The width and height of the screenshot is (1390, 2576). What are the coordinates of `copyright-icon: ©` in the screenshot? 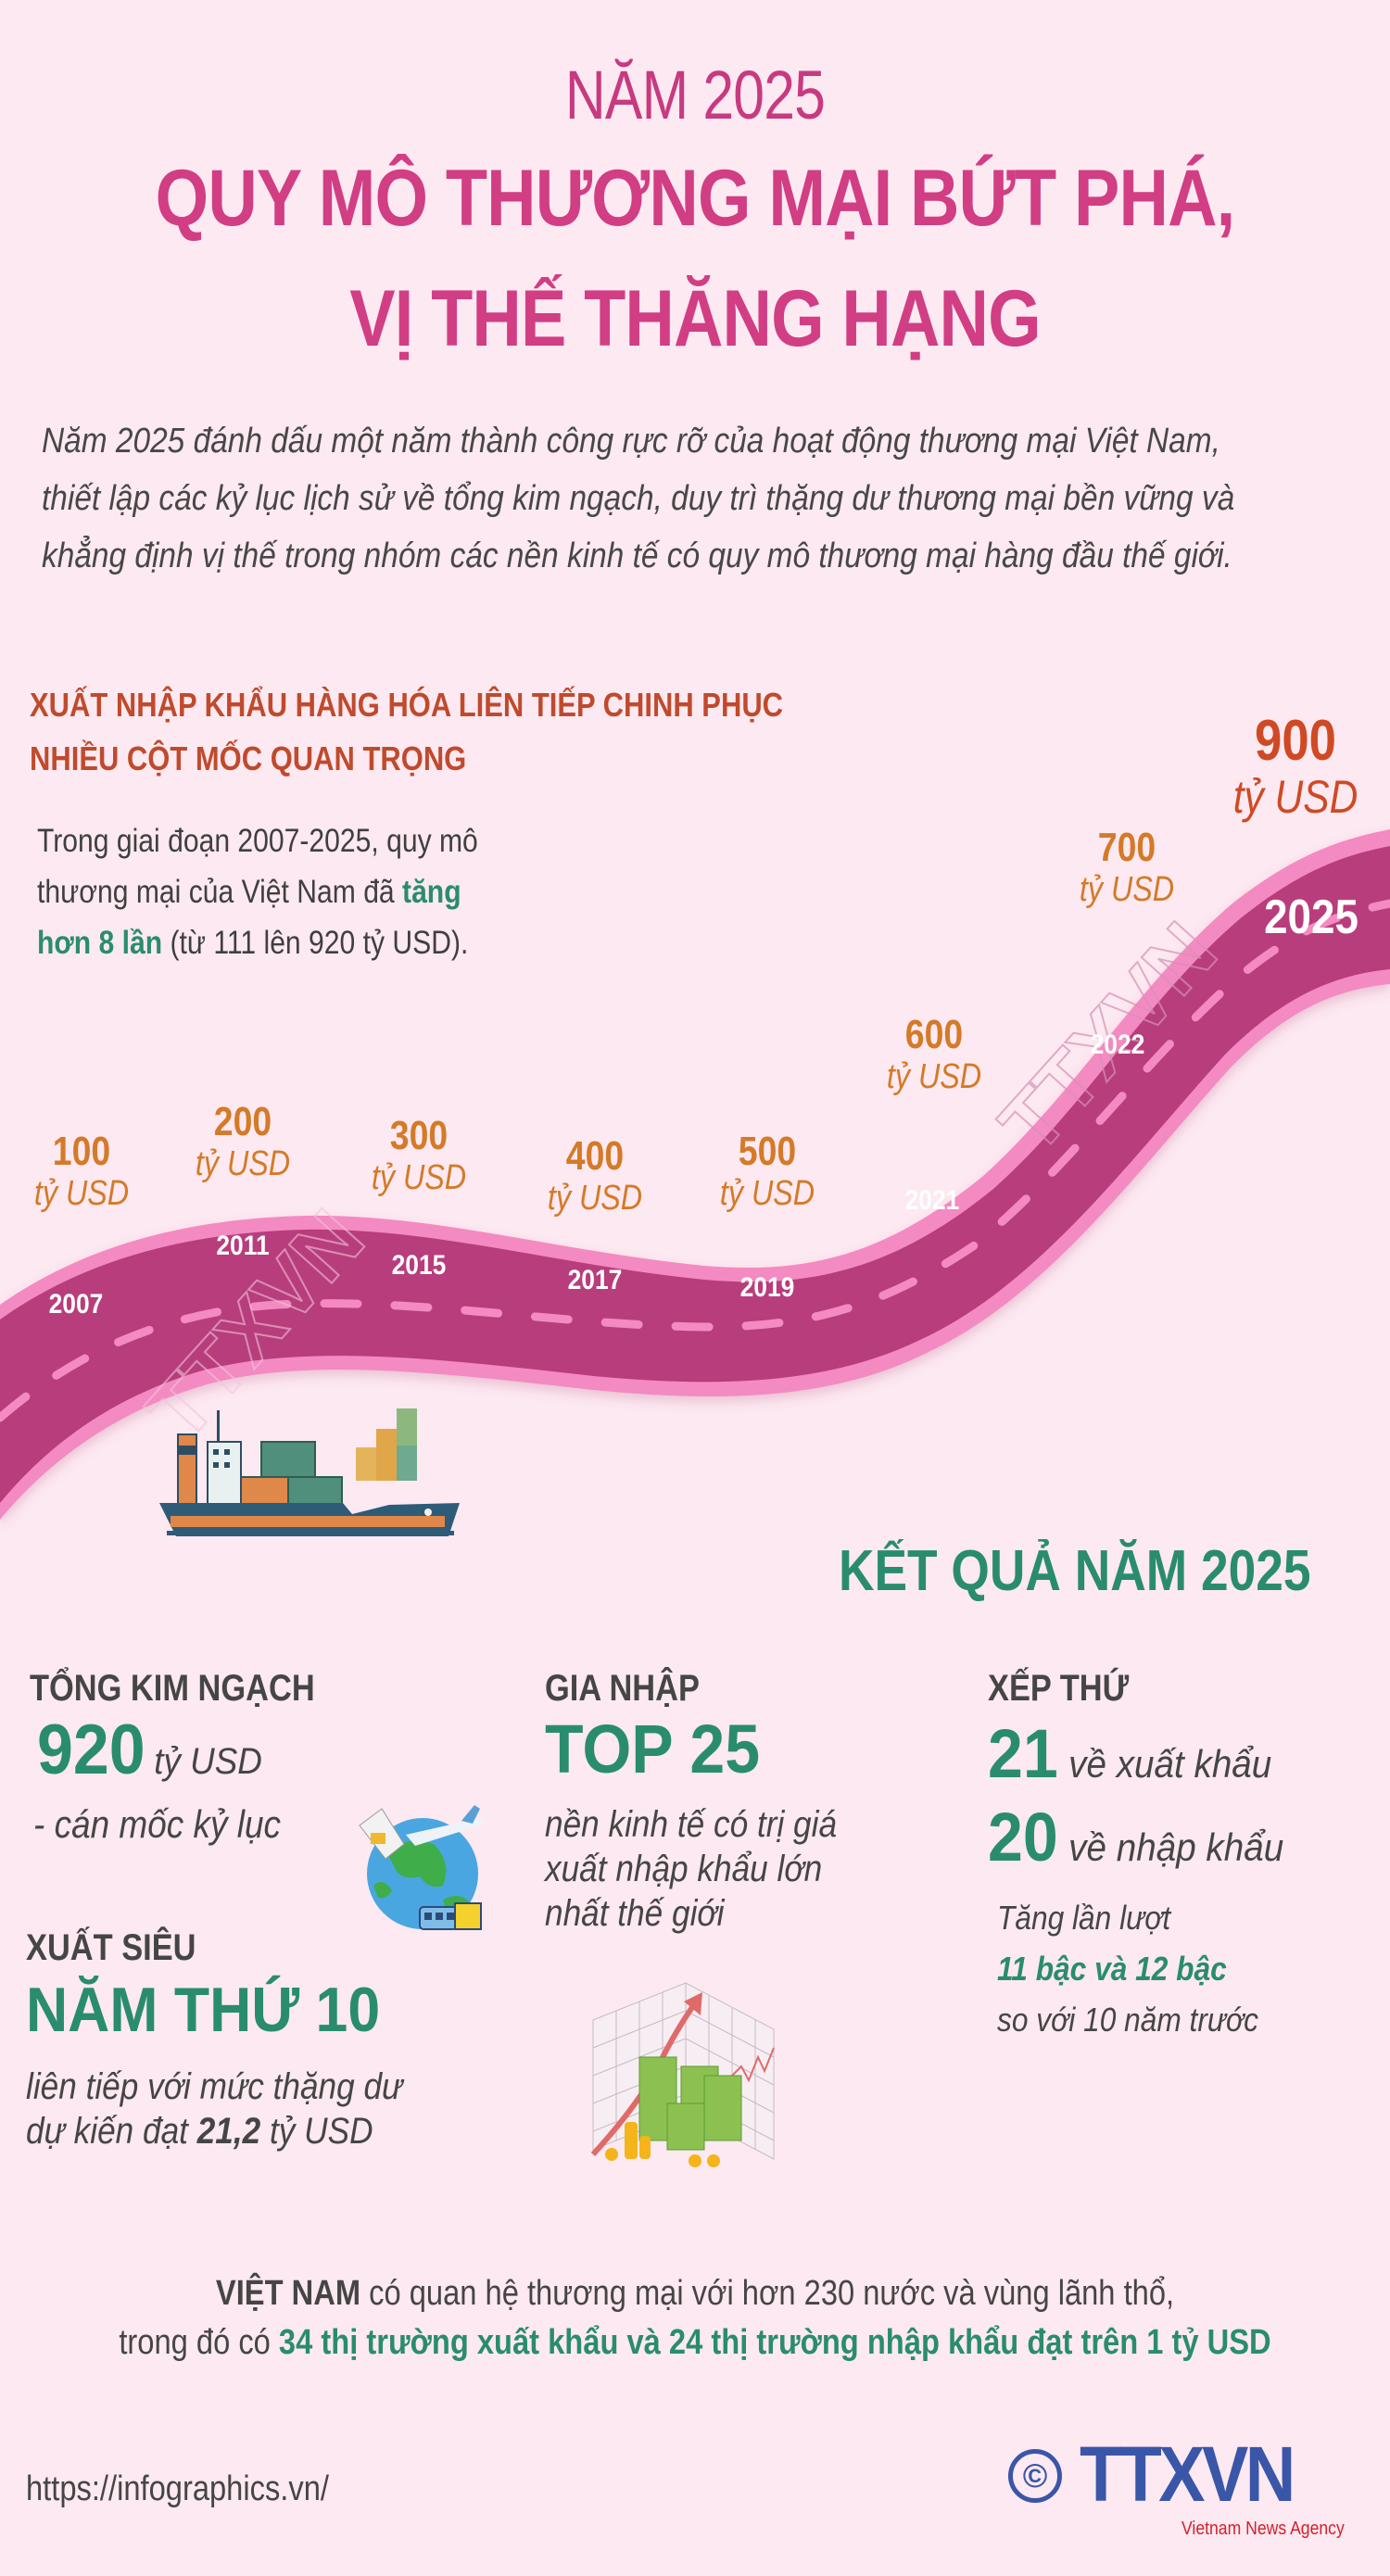 It's located at (1035, 2476).